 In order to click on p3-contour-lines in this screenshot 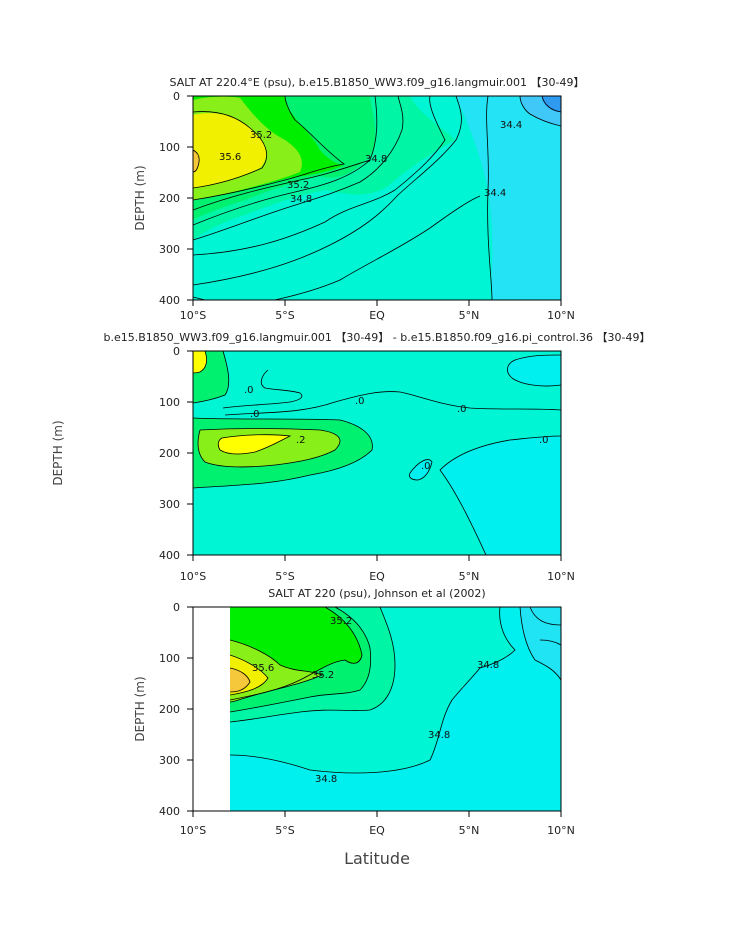, I will do `click(395, 690)`.